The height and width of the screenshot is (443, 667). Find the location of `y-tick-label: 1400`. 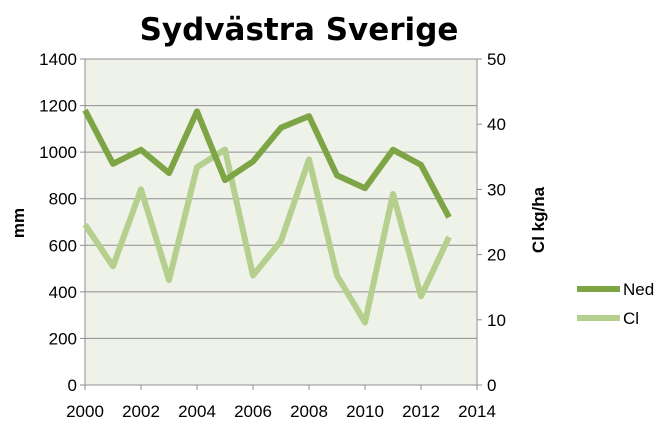

y-tick-label: 1400 is located at coordinates (58, 59).